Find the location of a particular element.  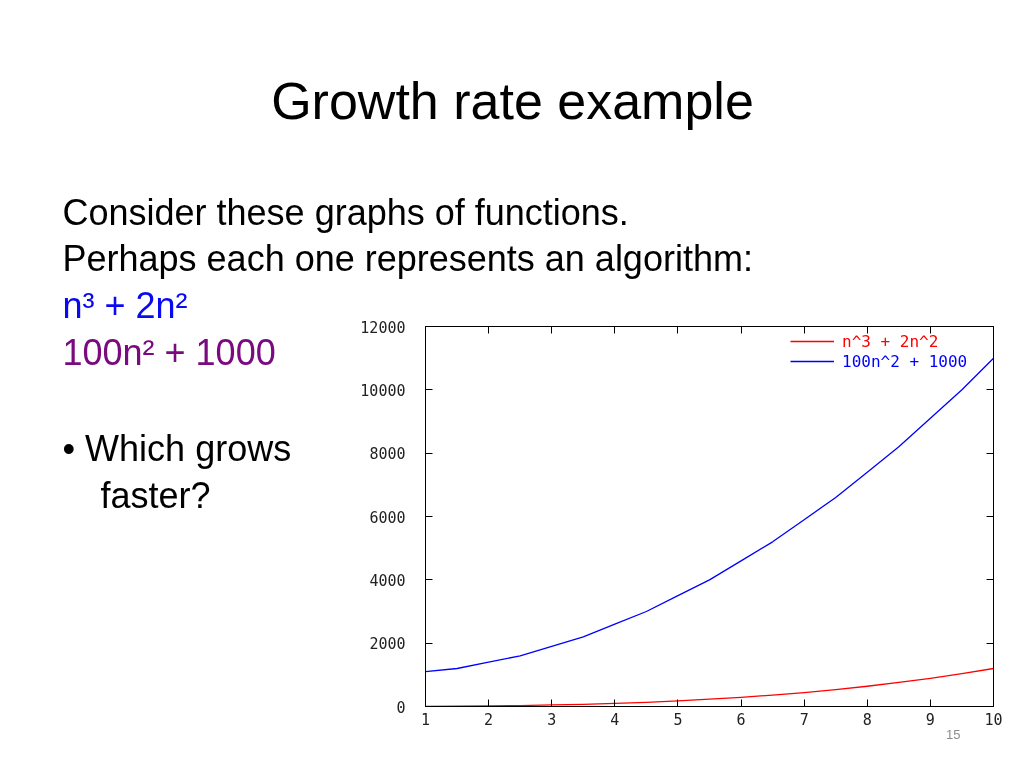

x-tick-label: 5 is located at coordinates (678, 719).